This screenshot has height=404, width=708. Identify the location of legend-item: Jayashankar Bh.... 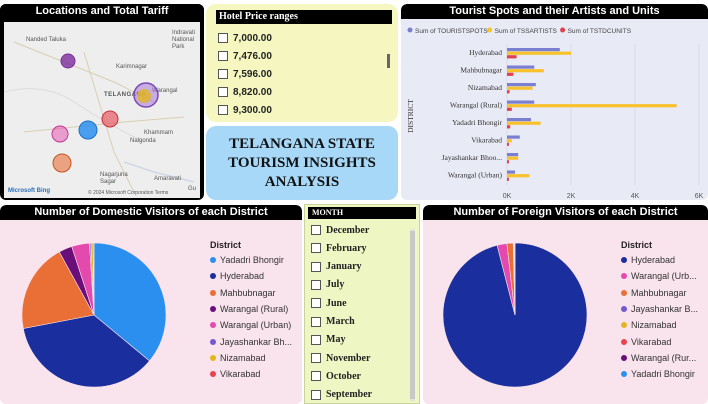
(251, 342).